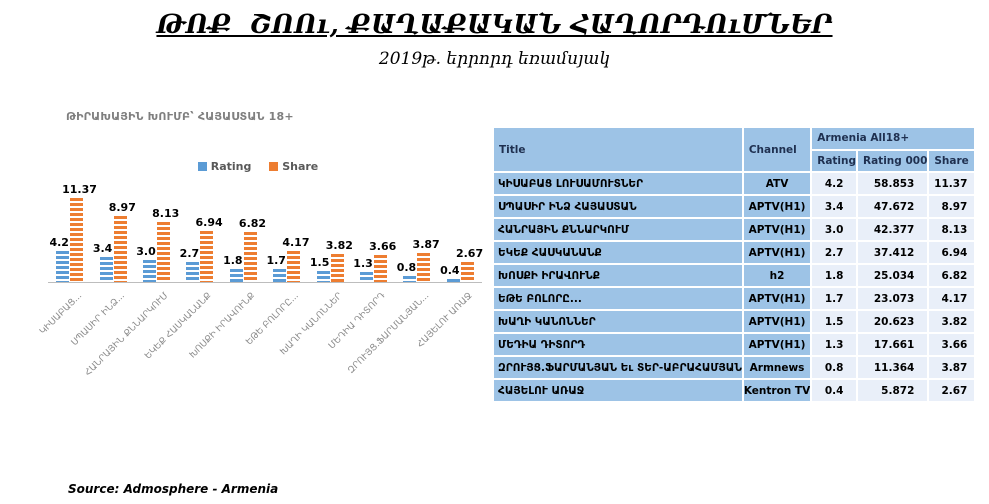 This screenshot has height=504, width=989. What do you see at coordinates (834, 298) in the screenshot?
I see `rating-cell: 1.7` at bounding box center [834, 298].